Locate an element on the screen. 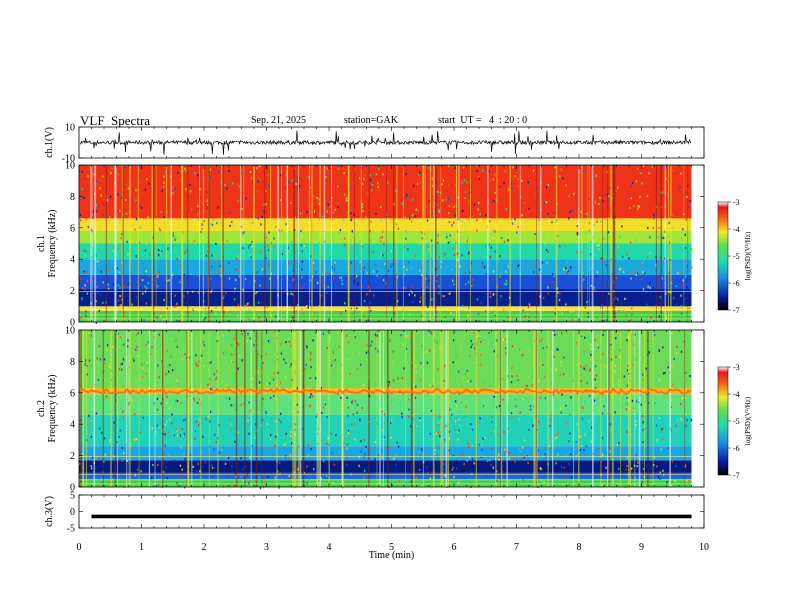  ch1-spectrogram-colorbar-tick-2: -5 is located at coordinates (736, 256).